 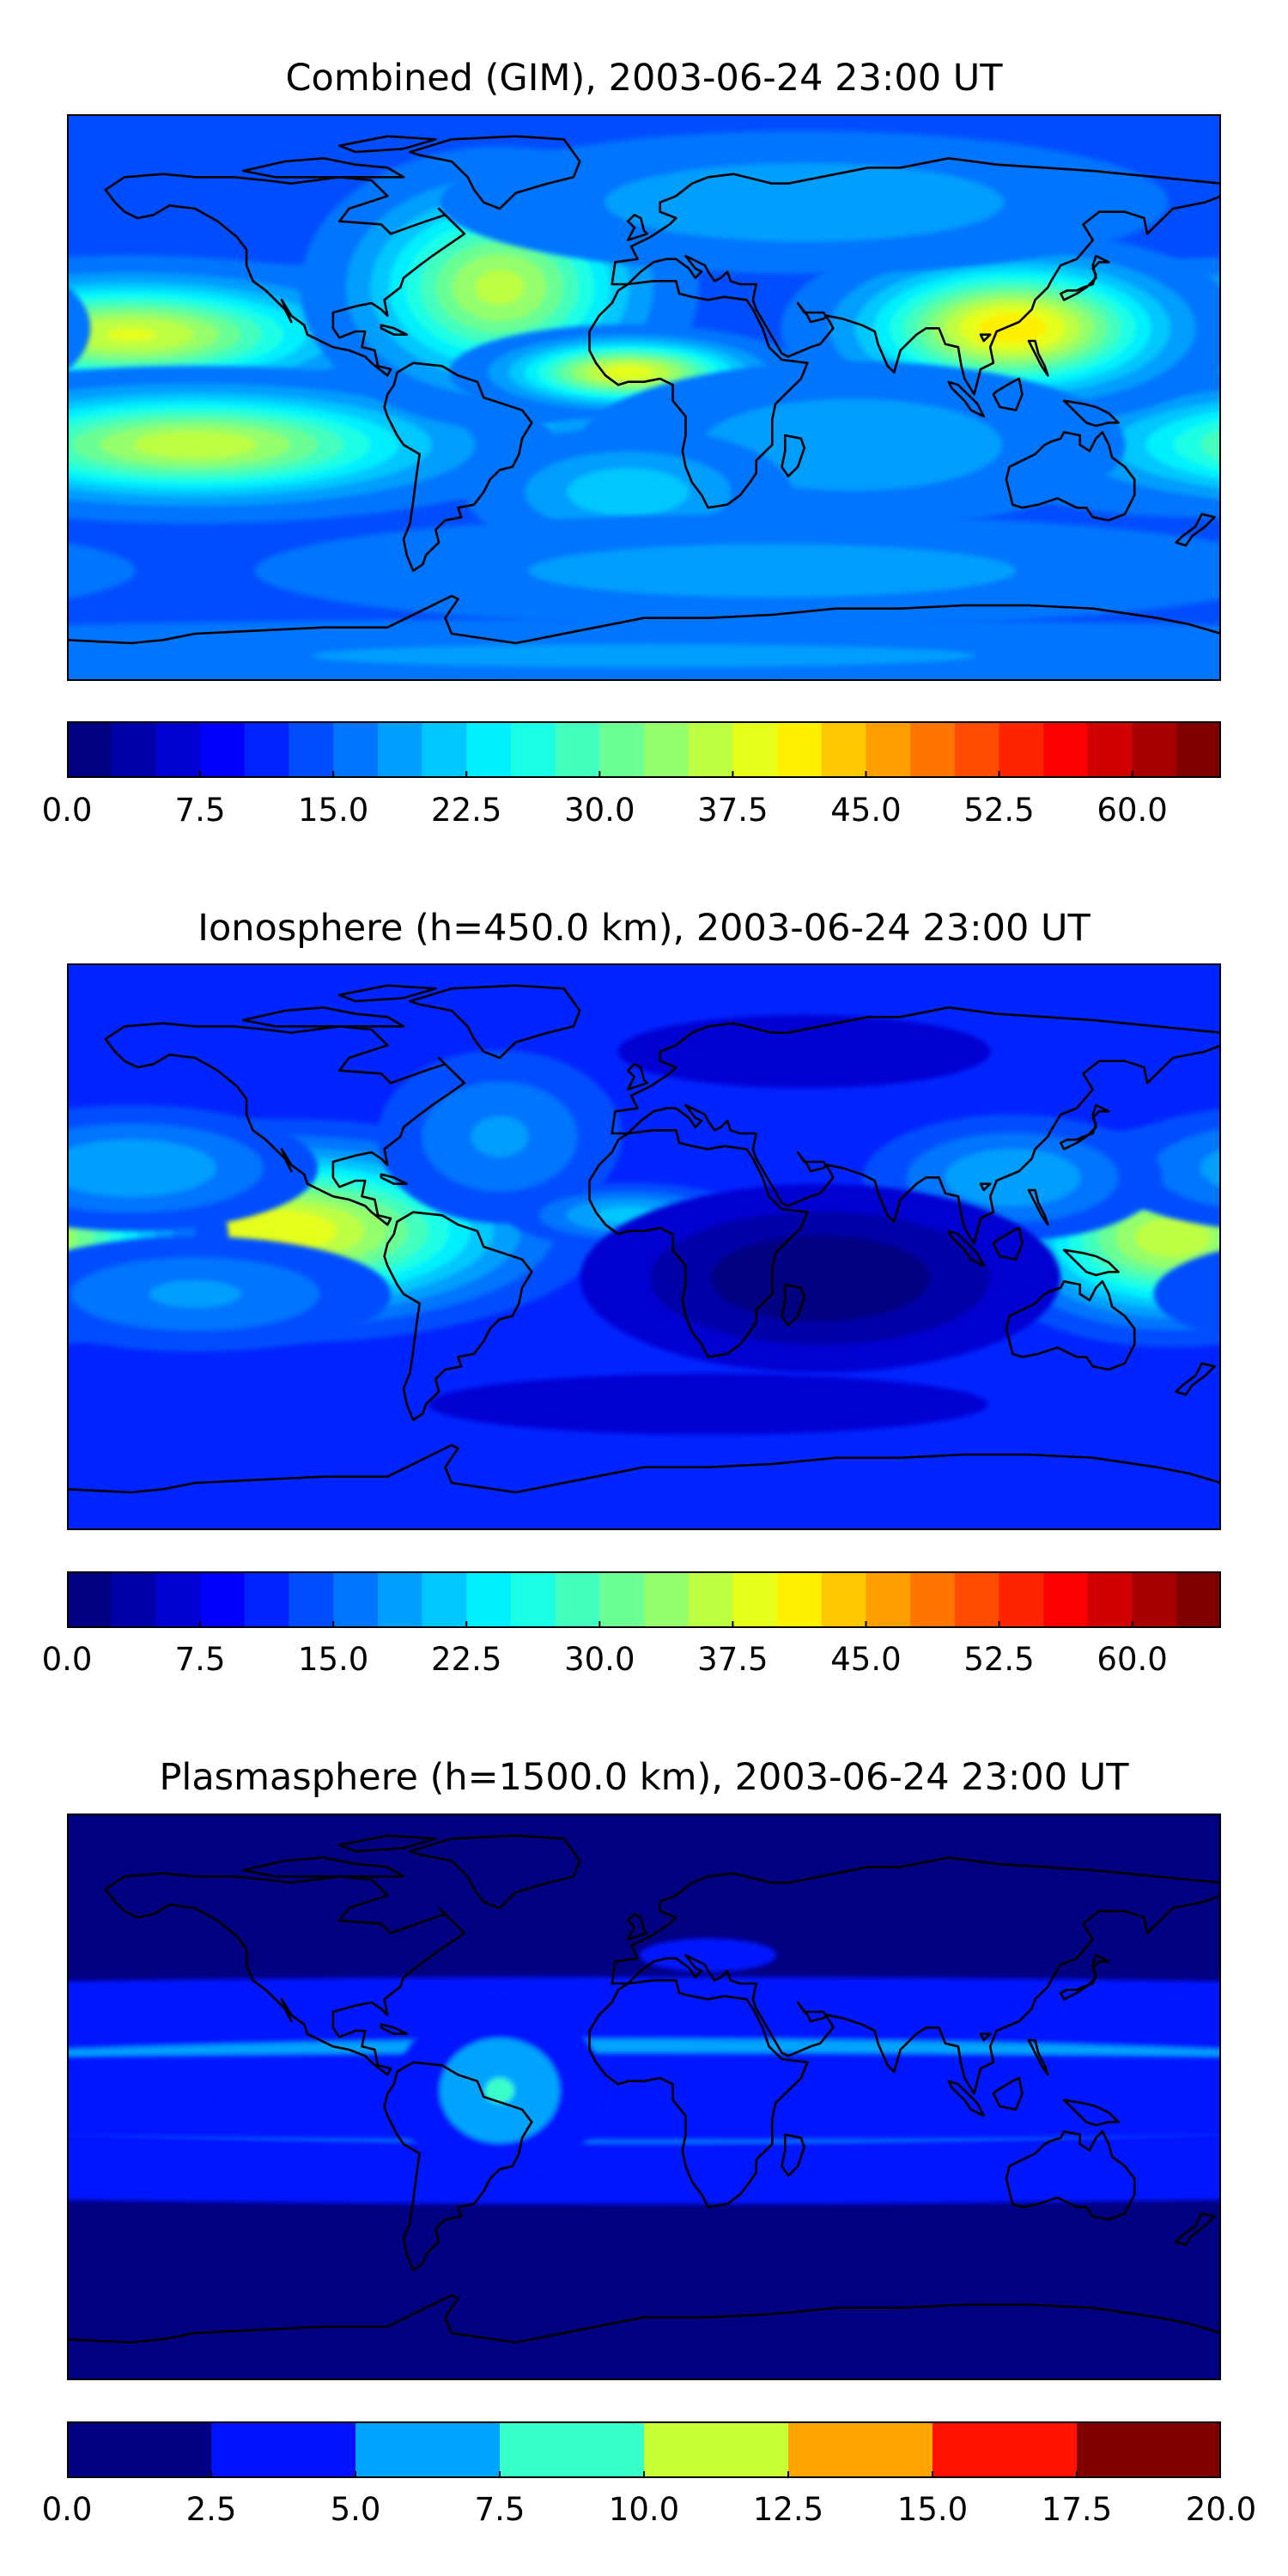 I want to click on colorbar-frame, so click(x=644, y=749).